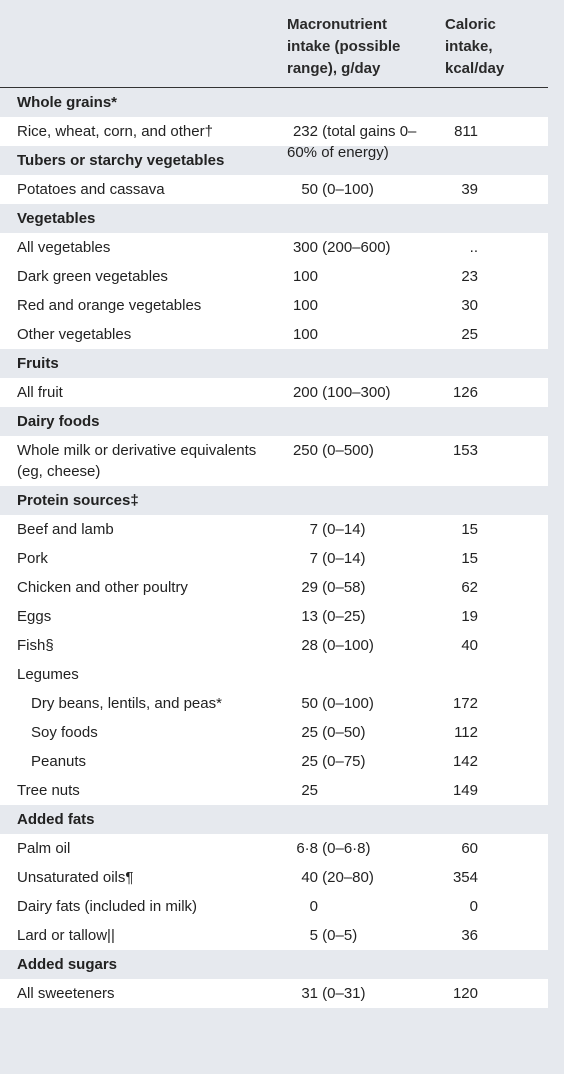 Image resolution: width=564 pixels, height=1074 pixels. Describe the element at coordinates (274, 964) in the screenshot. I see `section-row: Added sugars` at that location.